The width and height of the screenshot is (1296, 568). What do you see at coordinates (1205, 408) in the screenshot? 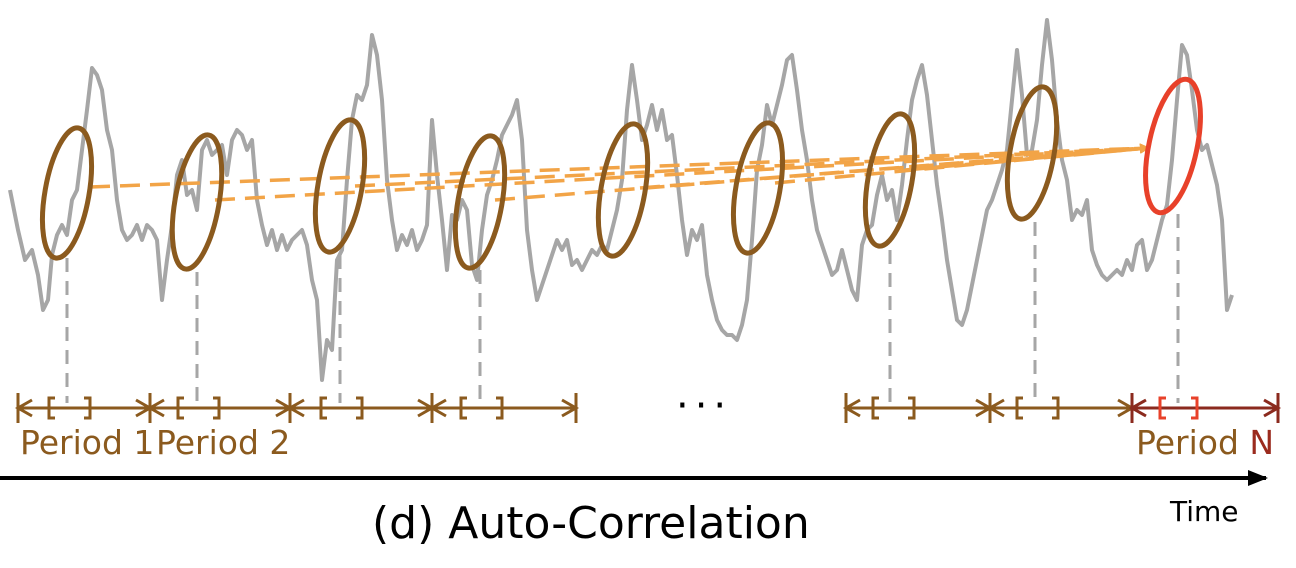
I see `period-bracket-last` at bounding box center [1205, 408].